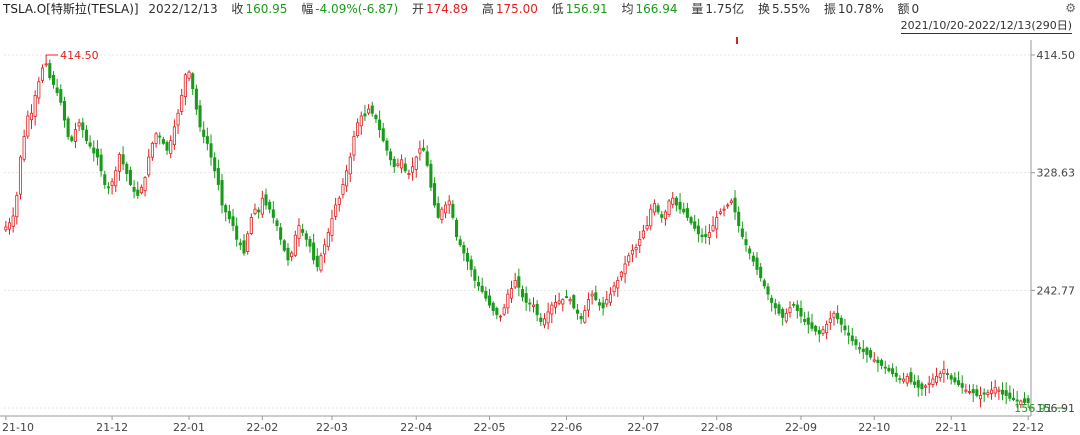 The image size is (1080, 435). I want to click on avg-value: 166.94, so click(656, 9).